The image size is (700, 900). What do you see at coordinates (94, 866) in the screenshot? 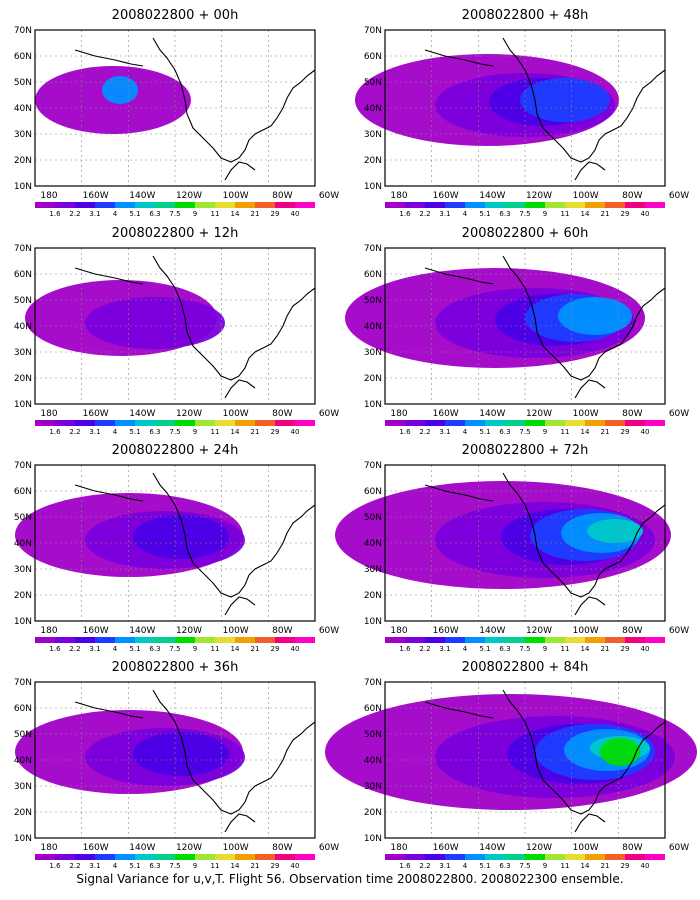
I see `colorbar-label: 3.1` at bounding box center [94, 866].